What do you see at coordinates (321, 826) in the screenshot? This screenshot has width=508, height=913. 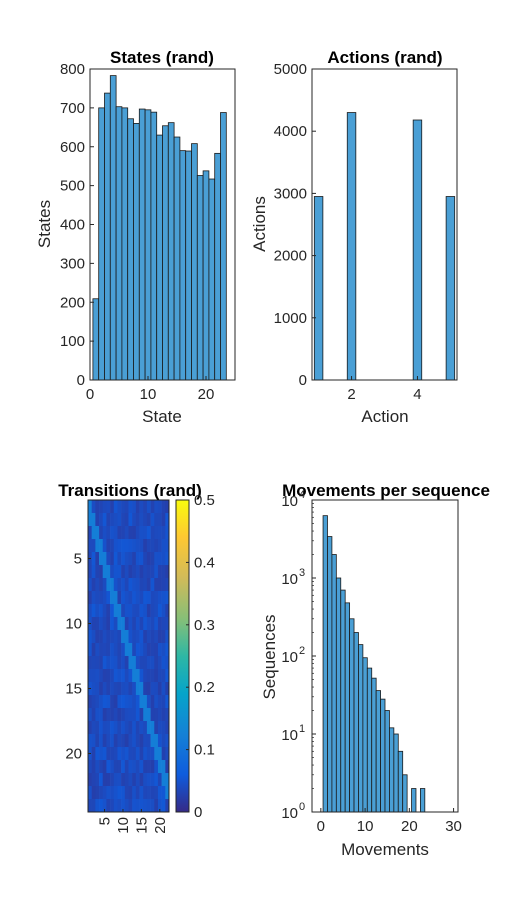 I see `movements-x-tick-label: 0` at bounding box center [321, 826].